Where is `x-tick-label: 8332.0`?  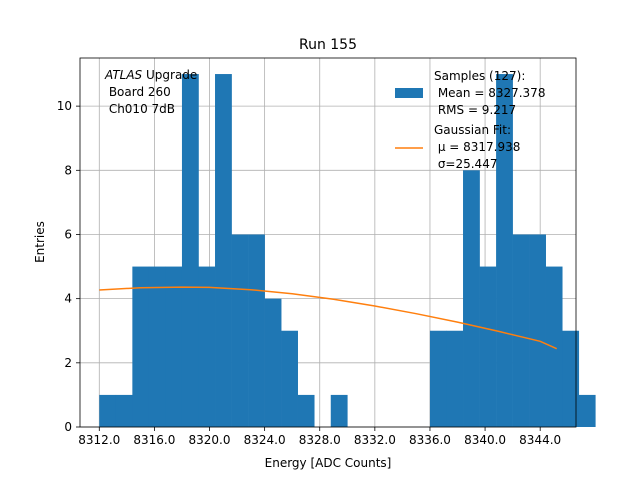
x-tick-label: 8332.0 is located at coordinates (375, 440).